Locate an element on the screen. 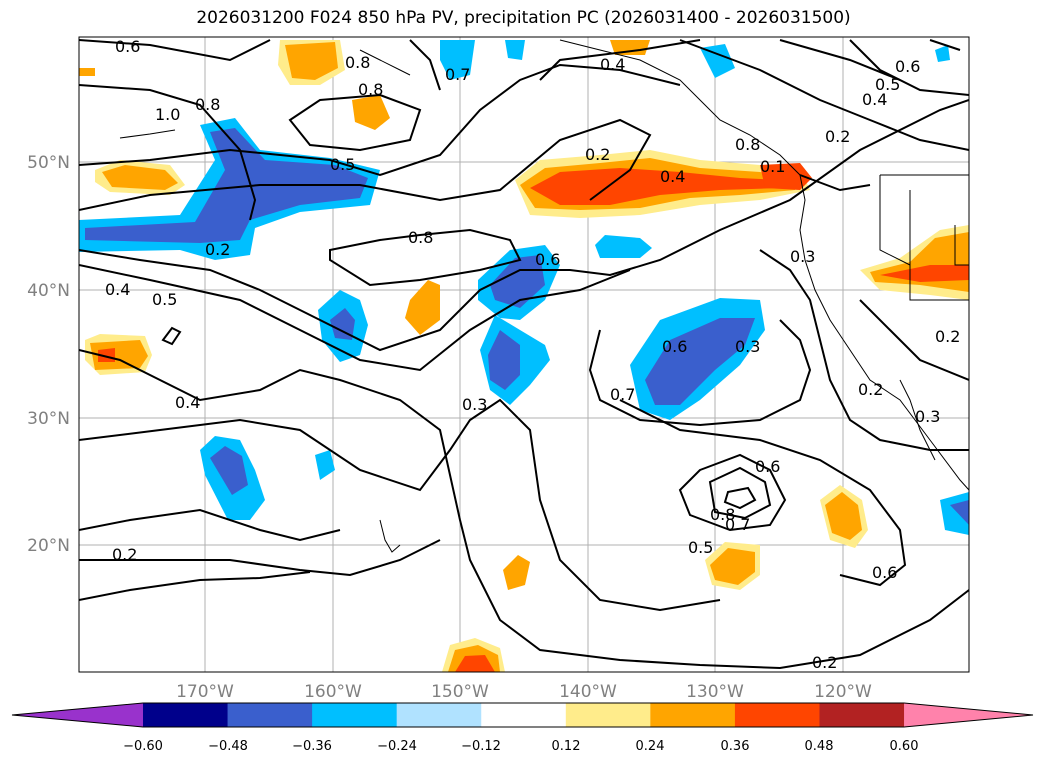 The height and width of the screenshot is (769, 1047). colorbar-tick-label: 0.60 is located at coordinates (904, 746).